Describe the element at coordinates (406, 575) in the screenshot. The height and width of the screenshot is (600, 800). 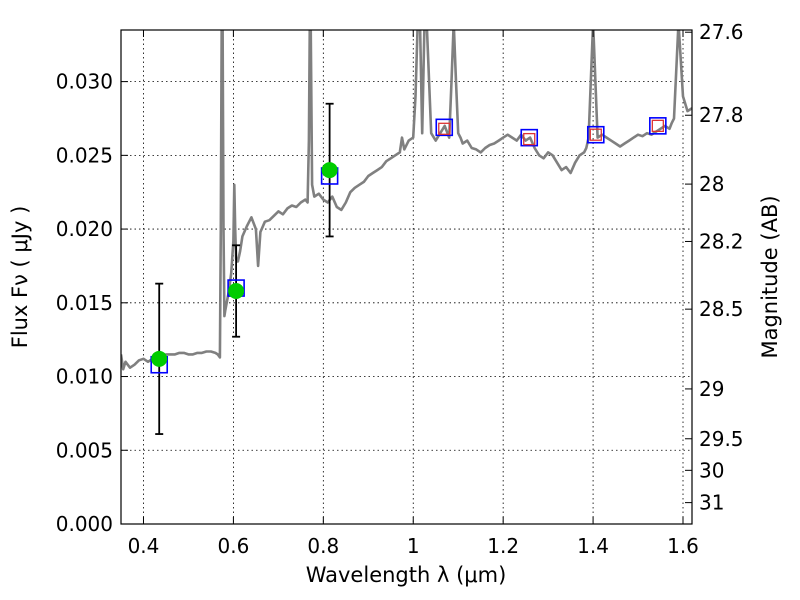
I see `x-axis-label: Wavelength λ (μm)` at that location.